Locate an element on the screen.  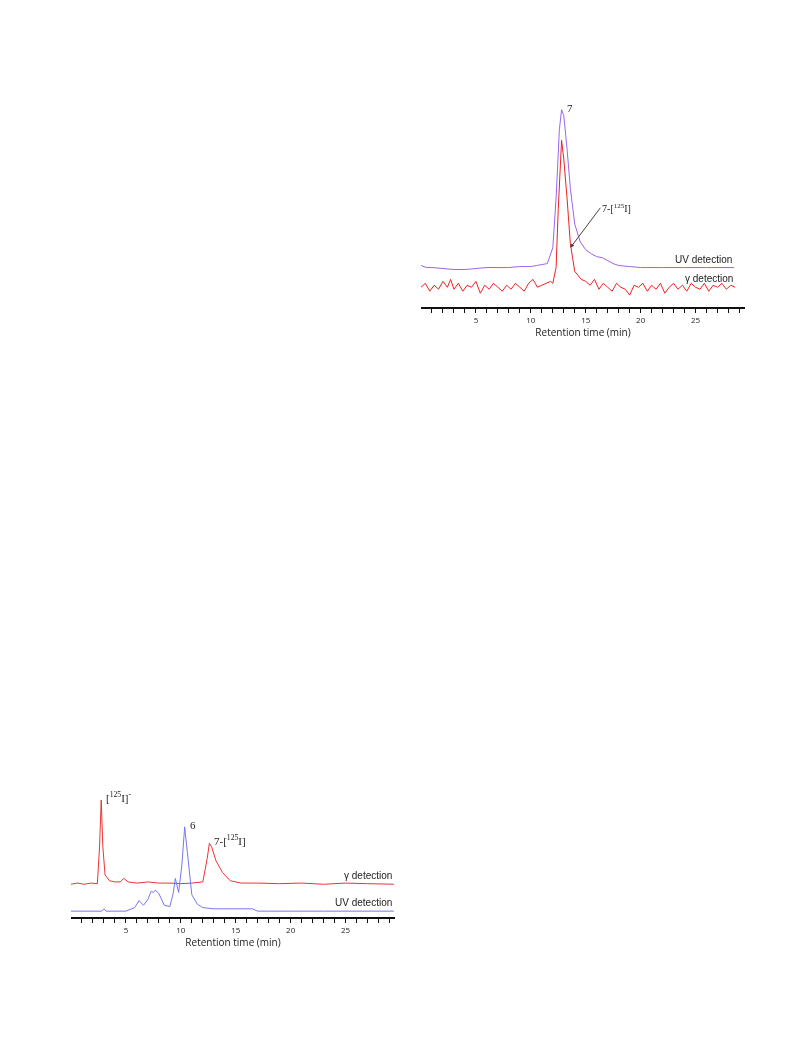
annotation: 7 is located at coordinates (570, 108).